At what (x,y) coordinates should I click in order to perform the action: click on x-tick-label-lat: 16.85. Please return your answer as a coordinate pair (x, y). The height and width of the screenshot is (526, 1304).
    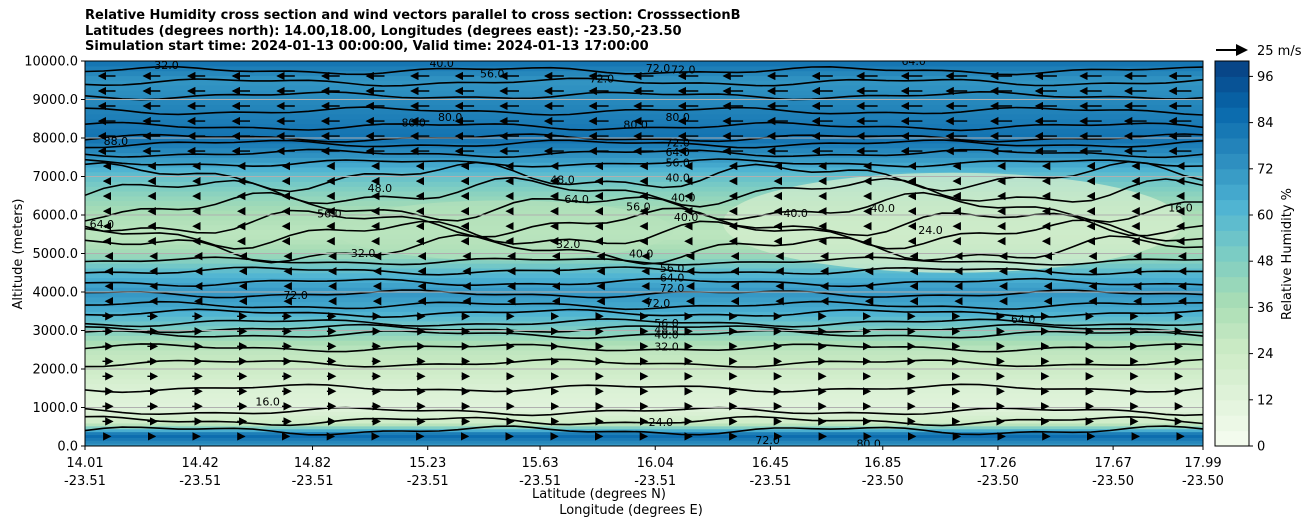
    Looking at the image, I should click on (882, 463).